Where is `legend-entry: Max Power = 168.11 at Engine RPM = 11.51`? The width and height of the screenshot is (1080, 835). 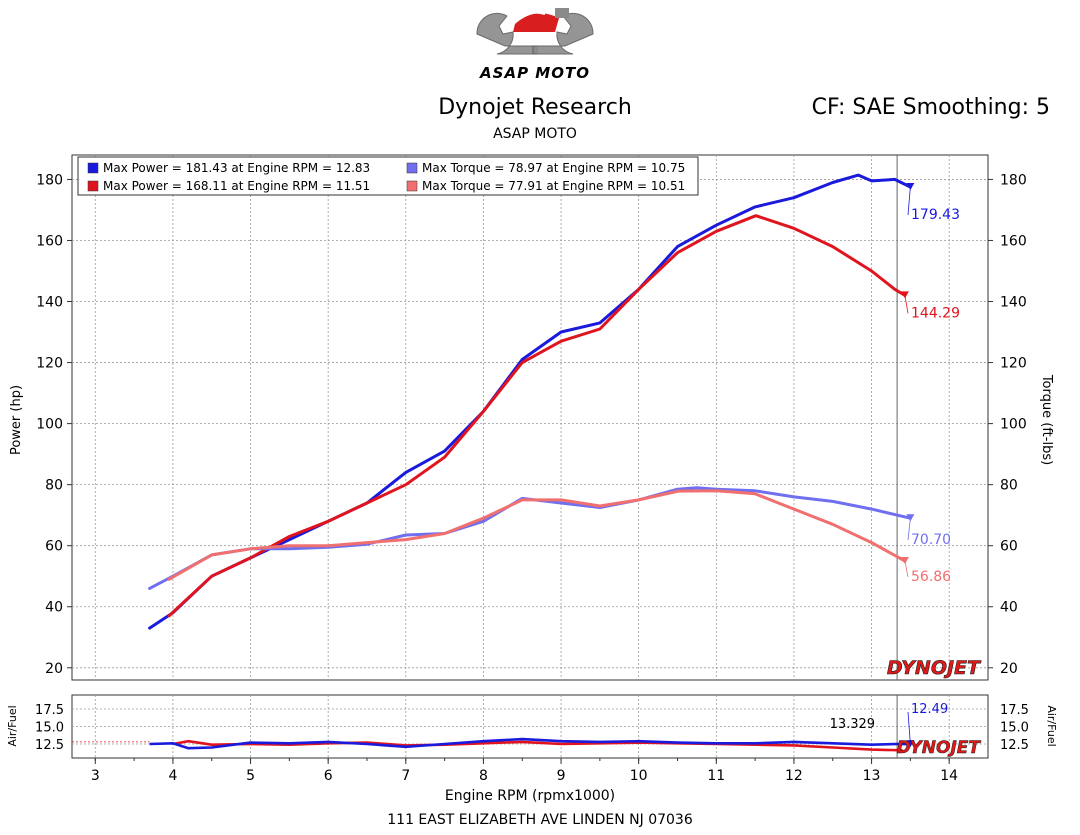 legend-entry: Max Power = 168.11 at Engine RPM = 11.51 is located at coordinates (236, 186).